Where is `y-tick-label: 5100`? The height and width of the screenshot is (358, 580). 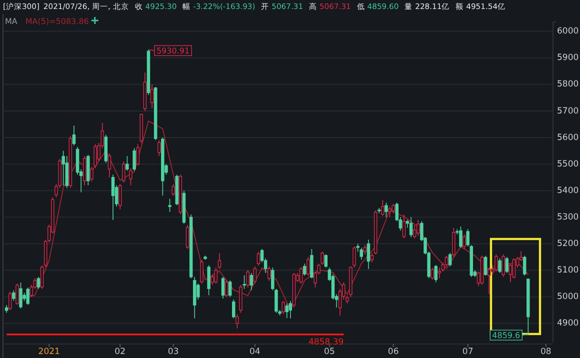 y-tick-label: 5100 is located at coordinates (568, 271).